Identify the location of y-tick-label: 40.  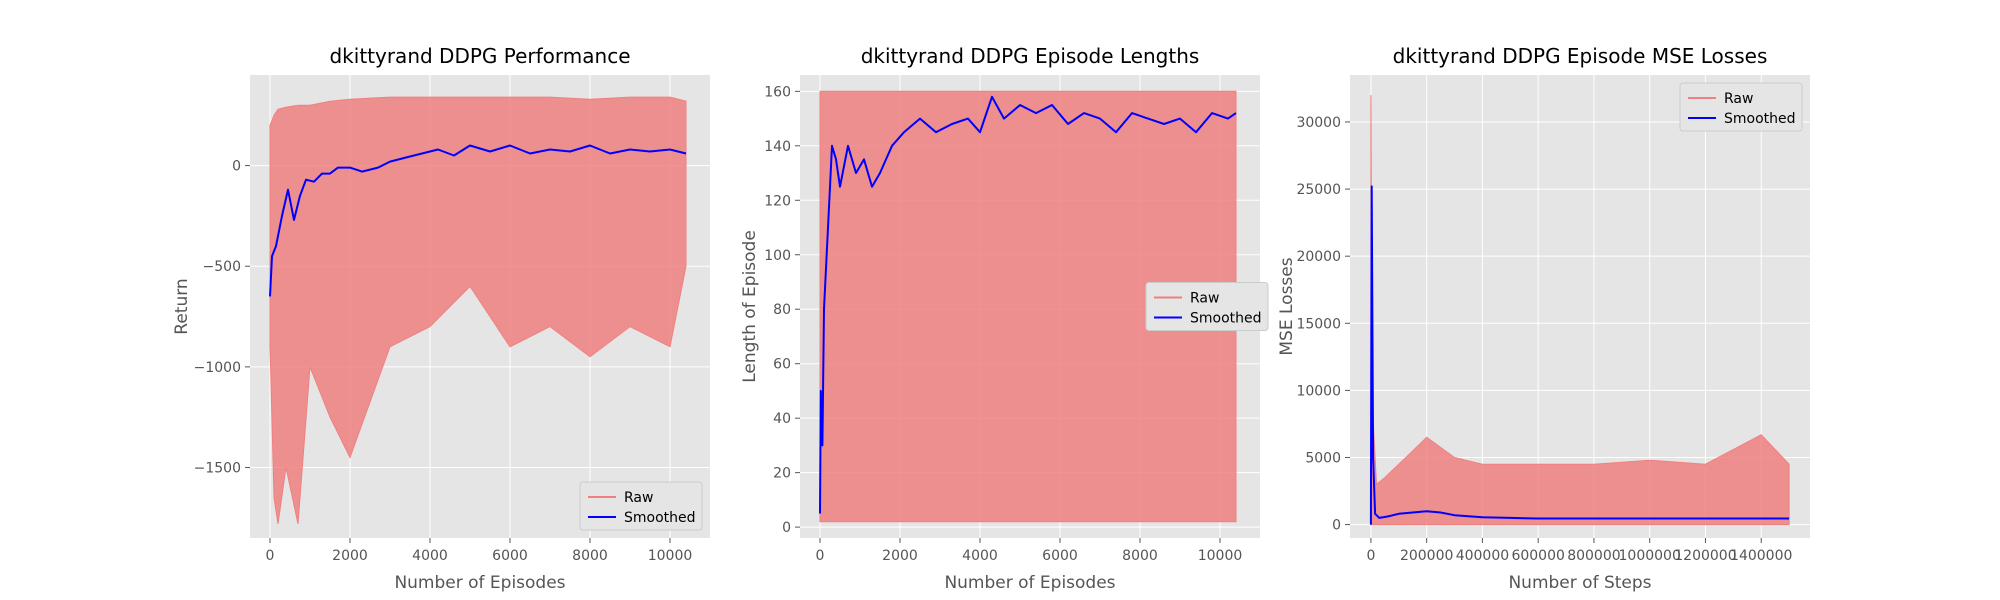
(782, 419).